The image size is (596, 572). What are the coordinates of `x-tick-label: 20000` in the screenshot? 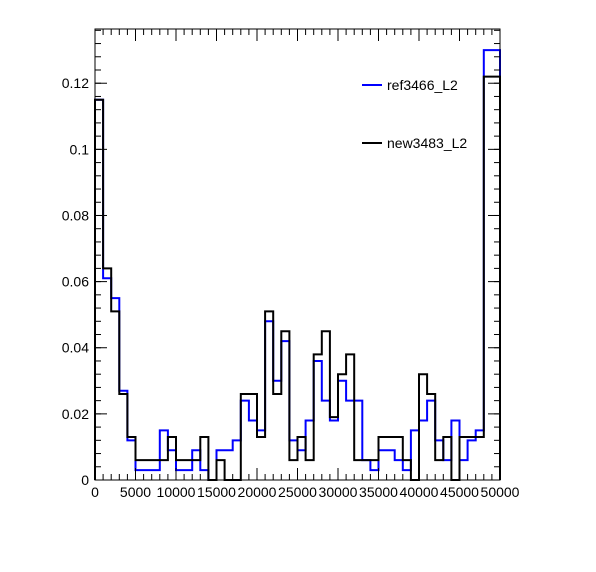 It's located at (257, 492).